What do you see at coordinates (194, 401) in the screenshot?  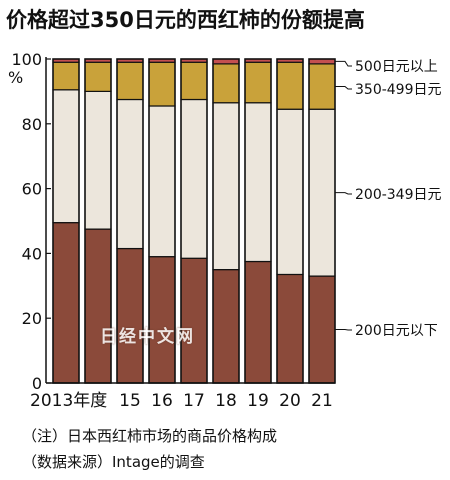 I see `x-tick-label: 17` at bounding box center [194, 401].